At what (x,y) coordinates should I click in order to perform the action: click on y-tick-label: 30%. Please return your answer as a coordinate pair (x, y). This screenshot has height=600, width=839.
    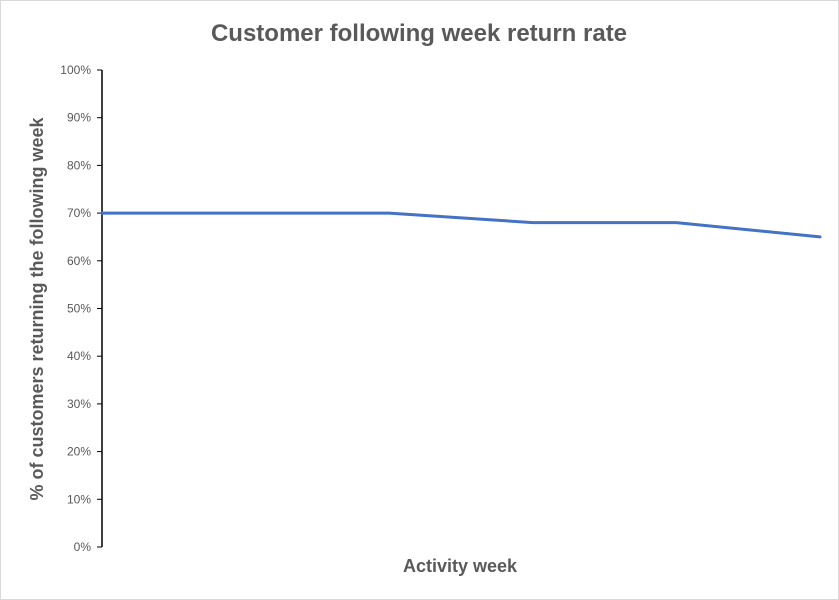
    Looking at the image, I should click on (79, 404).